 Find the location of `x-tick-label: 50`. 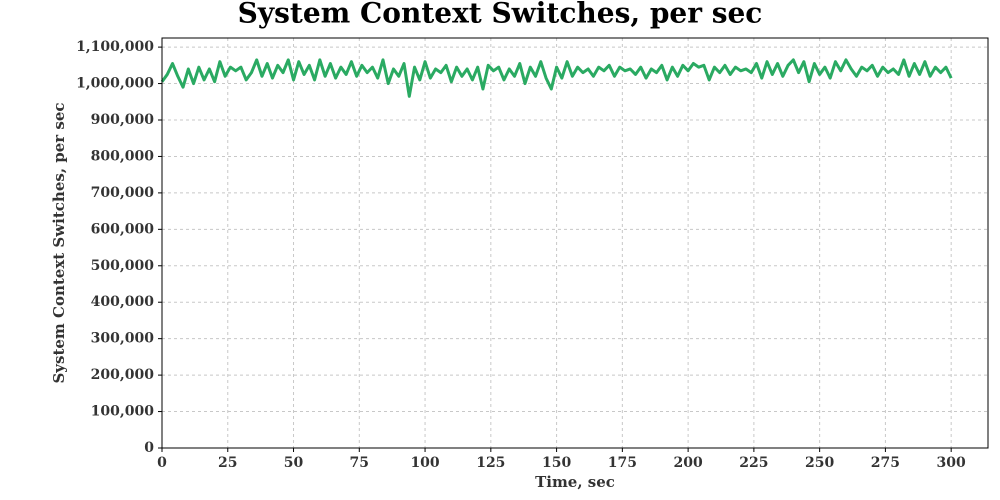

x-tick-label: 50 is located at coordinates (294, 463).